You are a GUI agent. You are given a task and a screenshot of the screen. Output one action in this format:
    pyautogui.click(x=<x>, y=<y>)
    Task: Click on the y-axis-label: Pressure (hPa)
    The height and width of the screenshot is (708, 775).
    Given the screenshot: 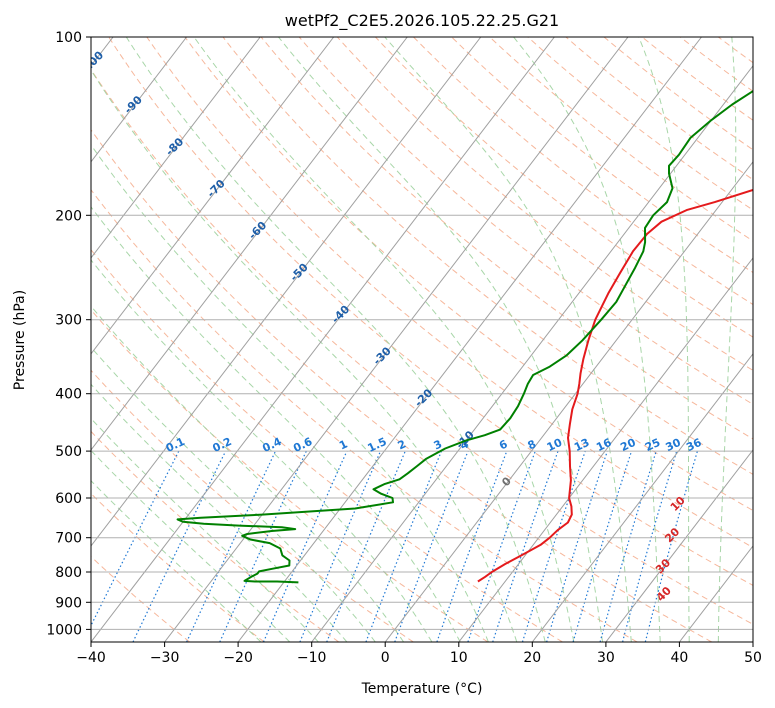 What is the action you would take?
    pyautogui.click(x=20, y=340)
    